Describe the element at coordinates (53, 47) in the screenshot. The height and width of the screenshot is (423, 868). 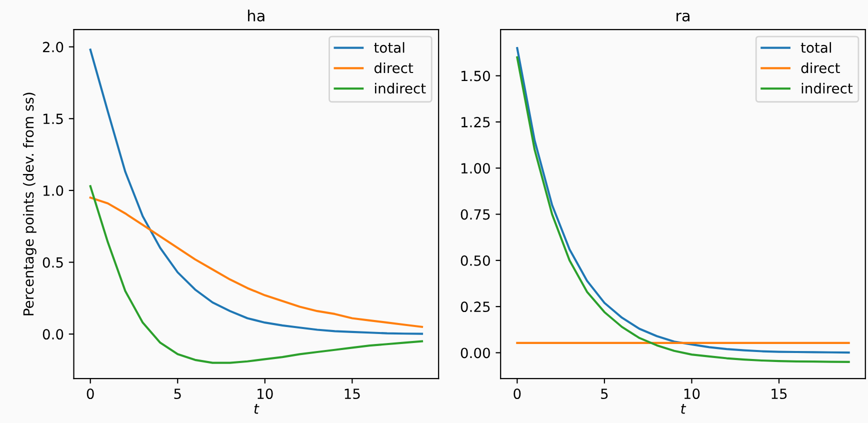
I see `y-tick-label: 2.0` at that location.